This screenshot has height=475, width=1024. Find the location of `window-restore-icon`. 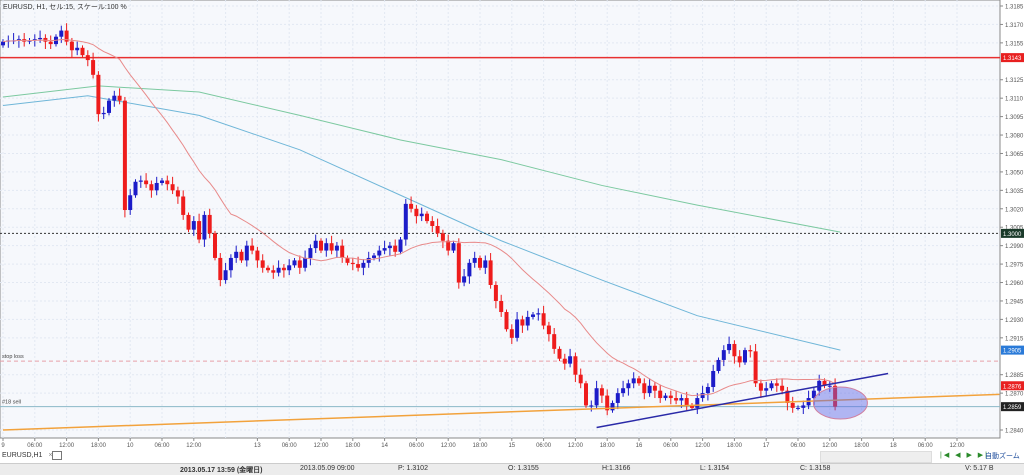

window-restore-icon is located at coordinates (57, 455).